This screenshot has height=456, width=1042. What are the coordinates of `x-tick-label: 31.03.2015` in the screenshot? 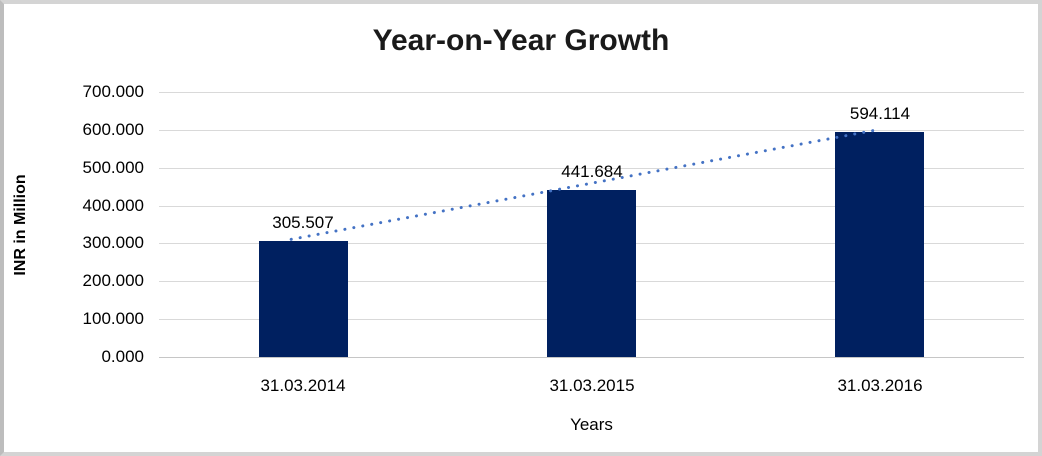 It's located at (592, 385).